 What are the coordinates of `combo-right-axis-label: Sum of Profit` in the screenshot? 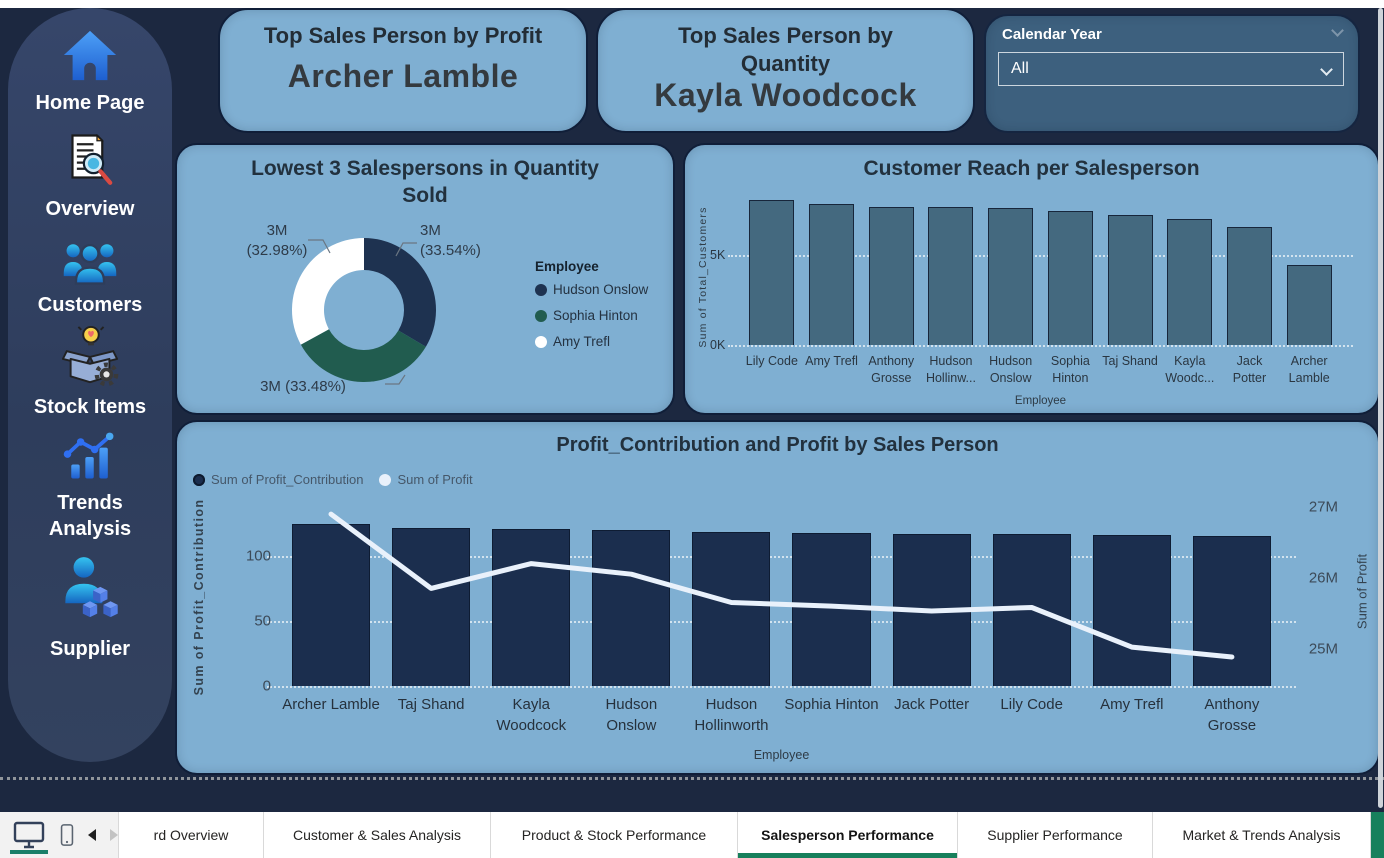 It's located at (1362, 591).